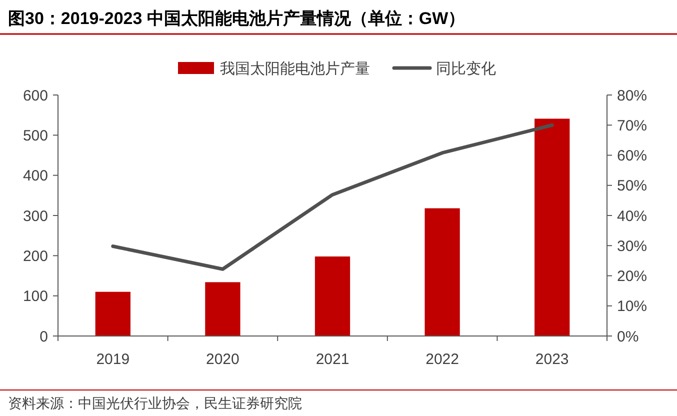  Describe the element at coordinates (632, 186) in the screenshot. I see `y2-tick-label: 50%` at that location.